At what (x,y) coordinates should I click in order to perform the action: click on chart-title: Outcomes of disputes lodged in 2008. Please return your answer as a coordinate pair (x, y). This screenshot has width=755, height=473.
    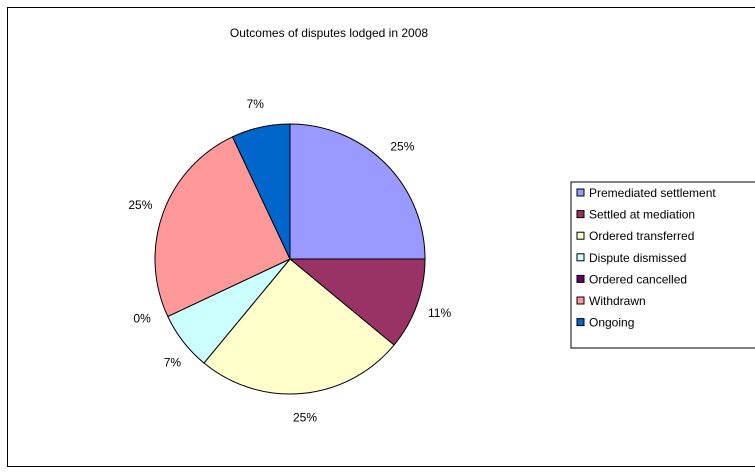
    Looking at the image, I should click on (329, 33).